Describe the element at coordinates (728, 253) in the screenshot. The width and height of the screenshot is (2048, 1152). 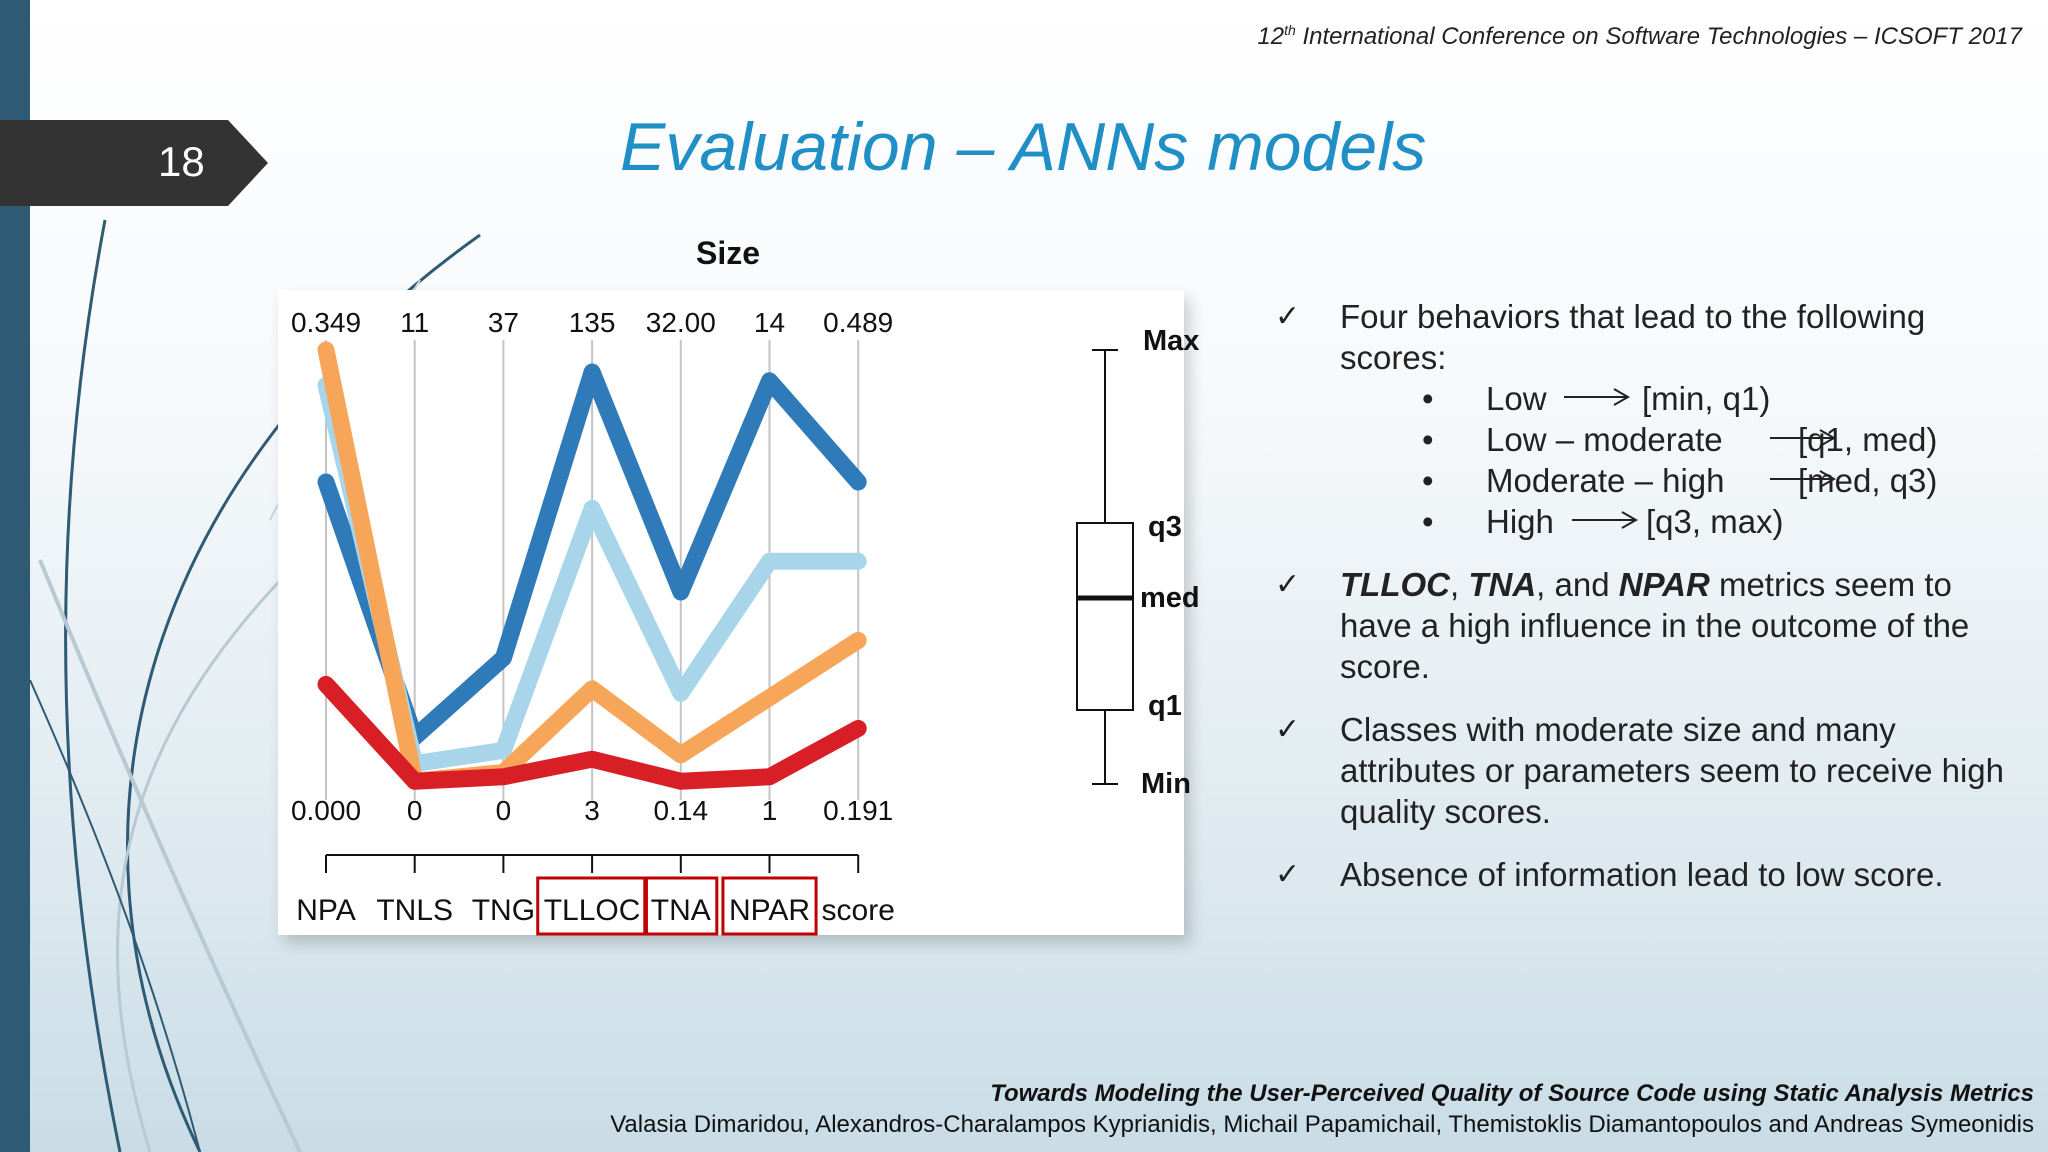
I see `chart-title: Size` at that location.